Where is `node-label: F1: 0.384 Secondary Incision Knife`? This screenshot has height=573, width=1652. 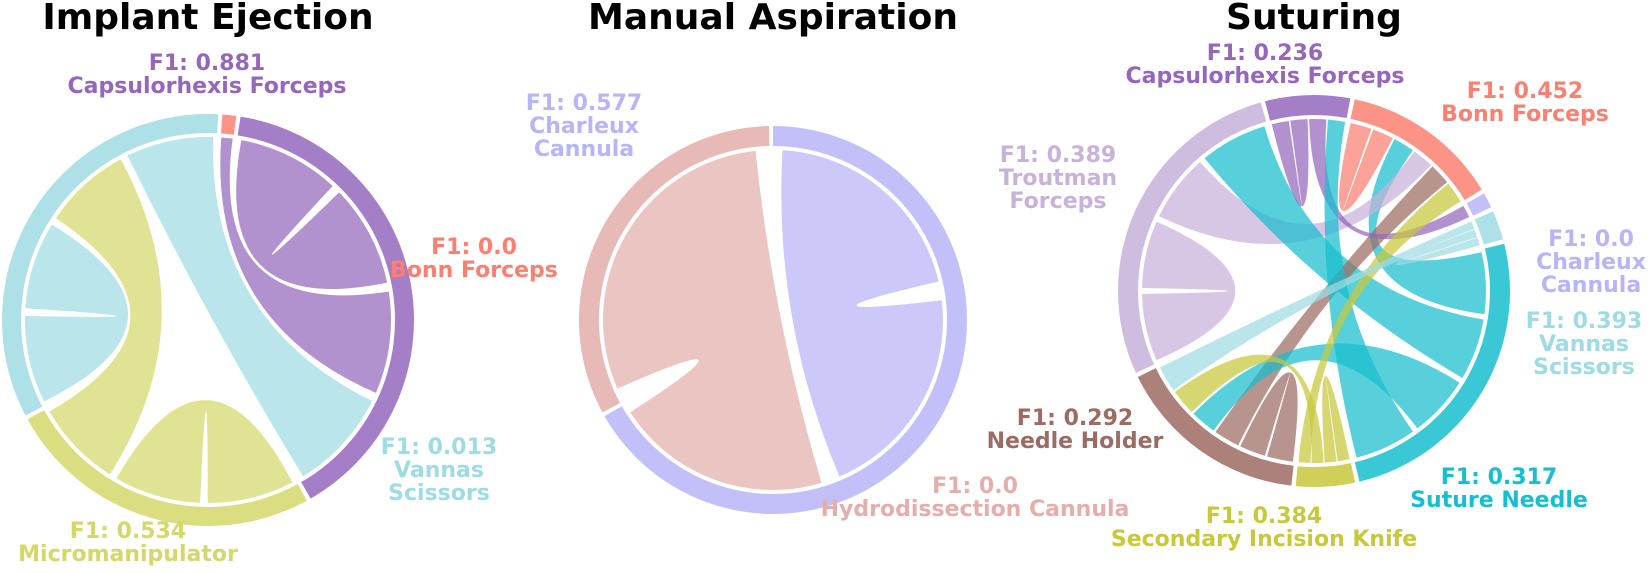 node-label: F1: 0.384 Secondary Incision Knife is located at coordinates (1264, 528).